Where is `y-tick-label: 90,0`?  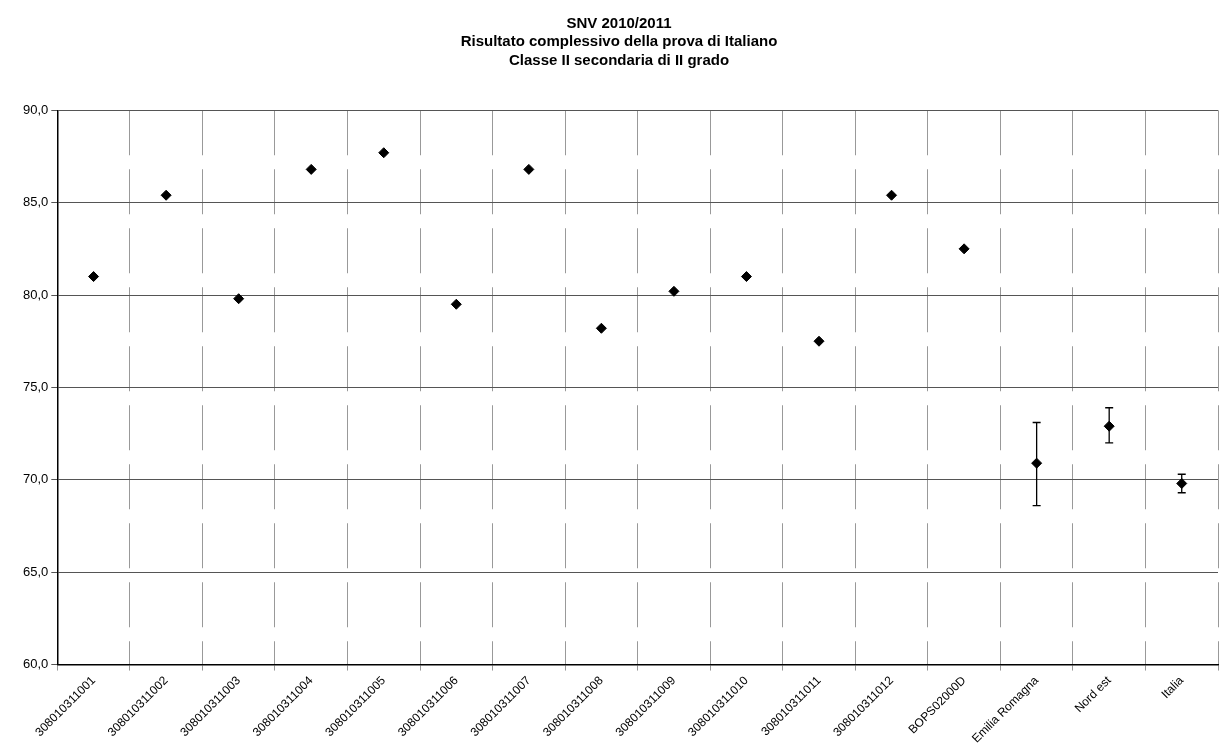 y-tick-label: 90,0 is located at coordinates (35, 109).